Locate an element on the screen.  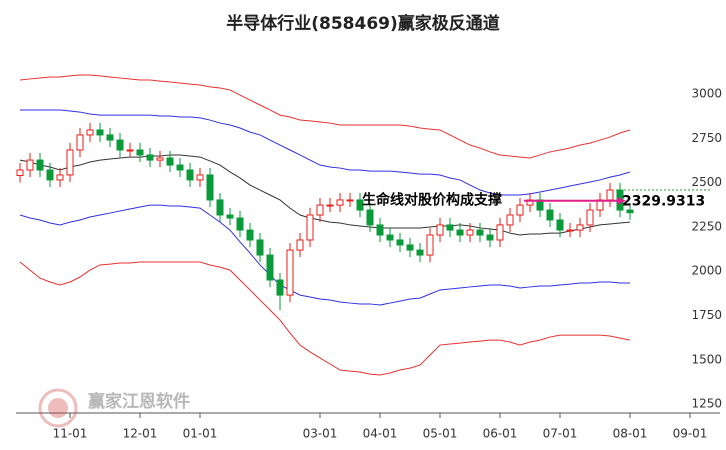
x-tick-label: 07-01 is located at coordinates (560, 434).